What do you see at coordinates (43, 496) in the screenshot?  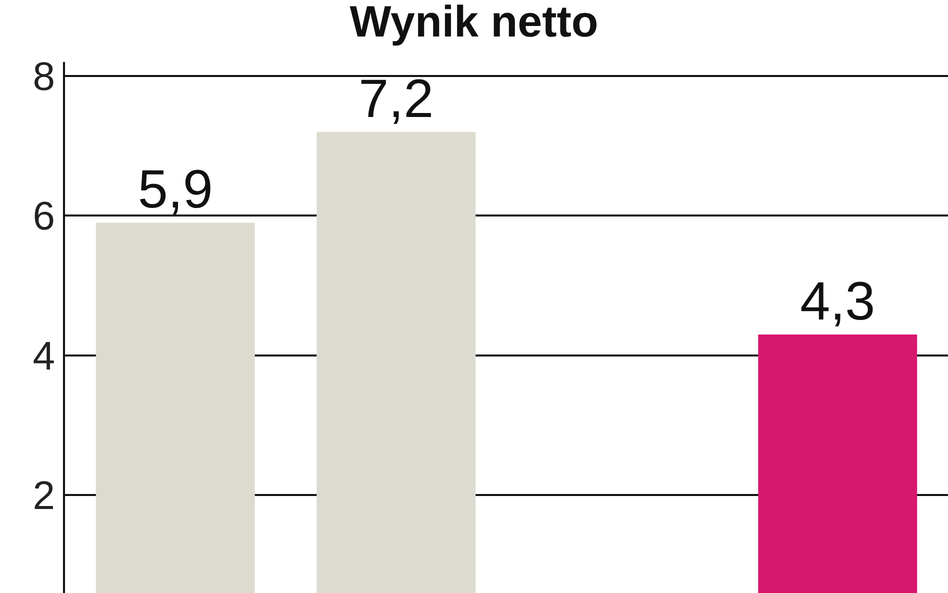 I see `y-tick-label: 2` at bounding box center [43, 496].